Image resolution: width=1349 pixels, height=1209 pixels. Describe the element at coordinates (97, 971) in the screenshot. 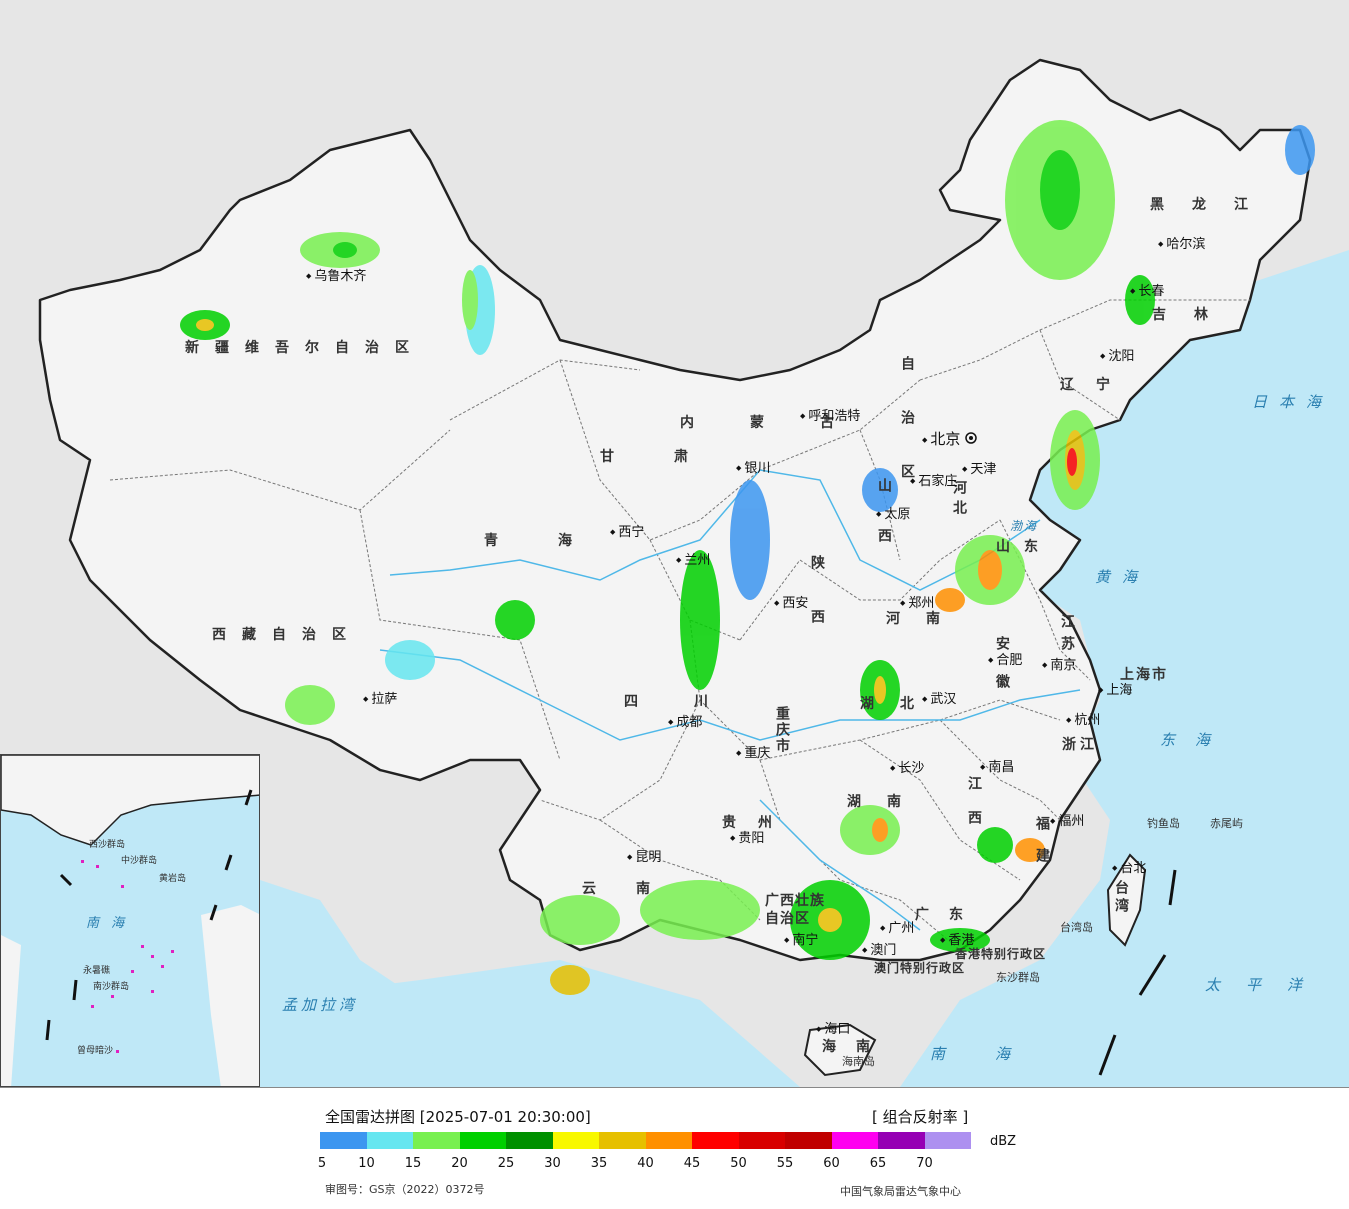

I see `inset-label-yongshu: 永暑礁` at that location.